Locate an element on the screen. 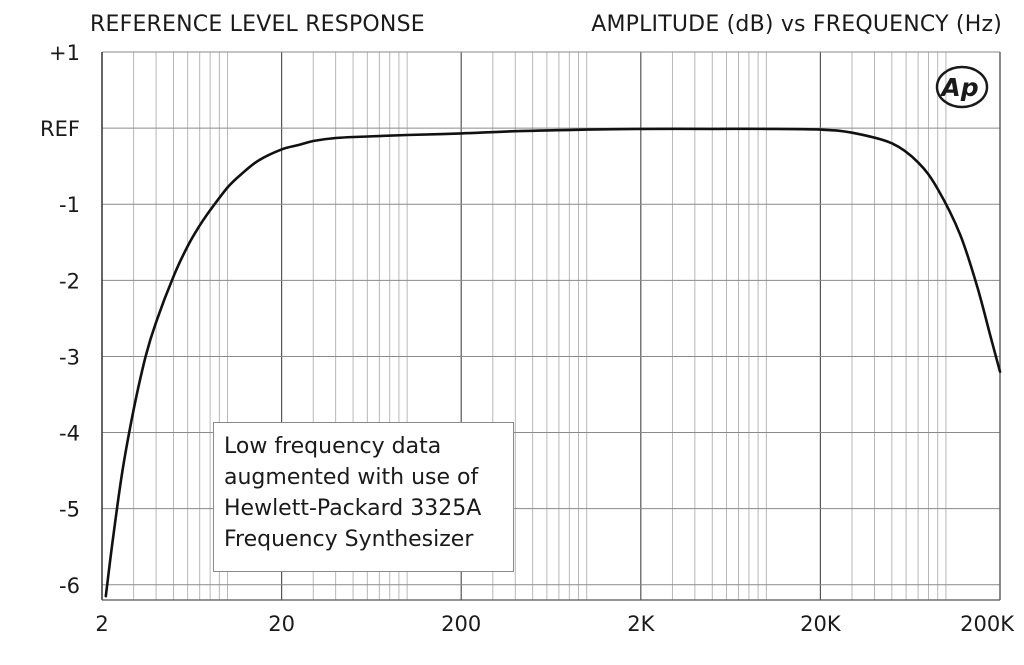 The image size is (1024, 665). annotation-line: augmented with use of is located at coordinates (351, 477).